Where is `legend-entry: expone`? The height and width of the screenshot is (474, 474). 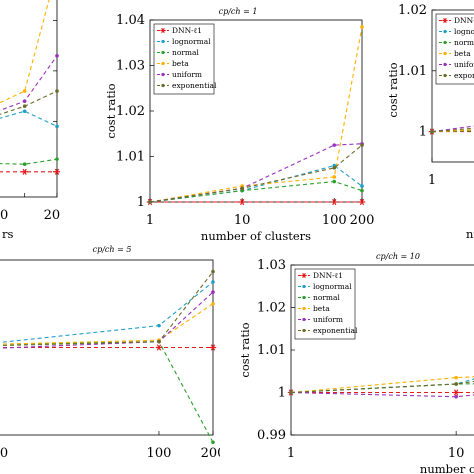 legend-entry: expone is located at coordinates (464, 75).